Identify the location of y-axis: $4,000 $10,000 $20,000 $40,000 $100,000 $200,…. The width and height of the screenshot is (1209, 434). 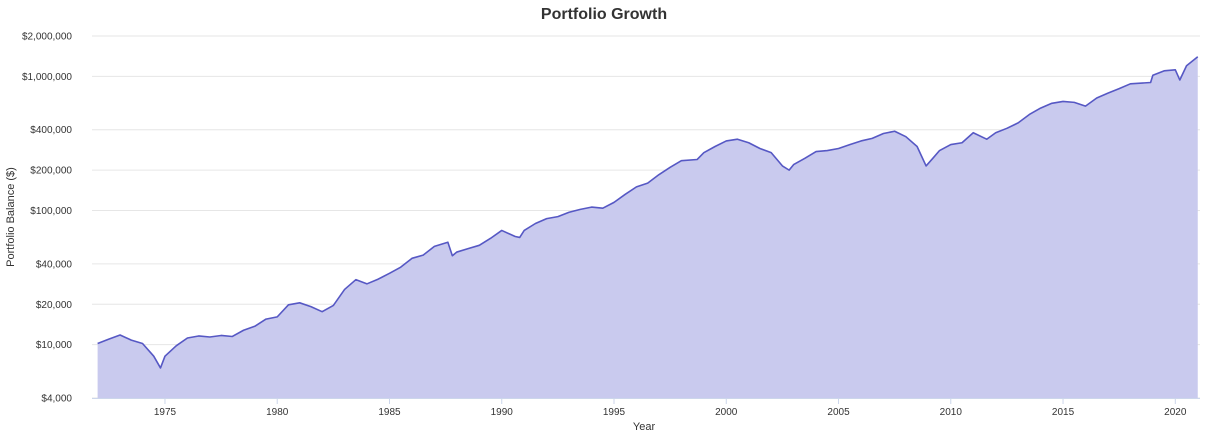
(47, 218).